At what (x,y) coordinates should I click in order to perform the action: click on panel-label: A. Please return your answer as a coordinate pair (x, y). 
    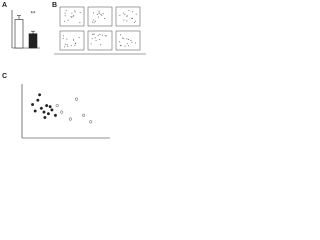
    Looking at the image, I should click on (4, 5).